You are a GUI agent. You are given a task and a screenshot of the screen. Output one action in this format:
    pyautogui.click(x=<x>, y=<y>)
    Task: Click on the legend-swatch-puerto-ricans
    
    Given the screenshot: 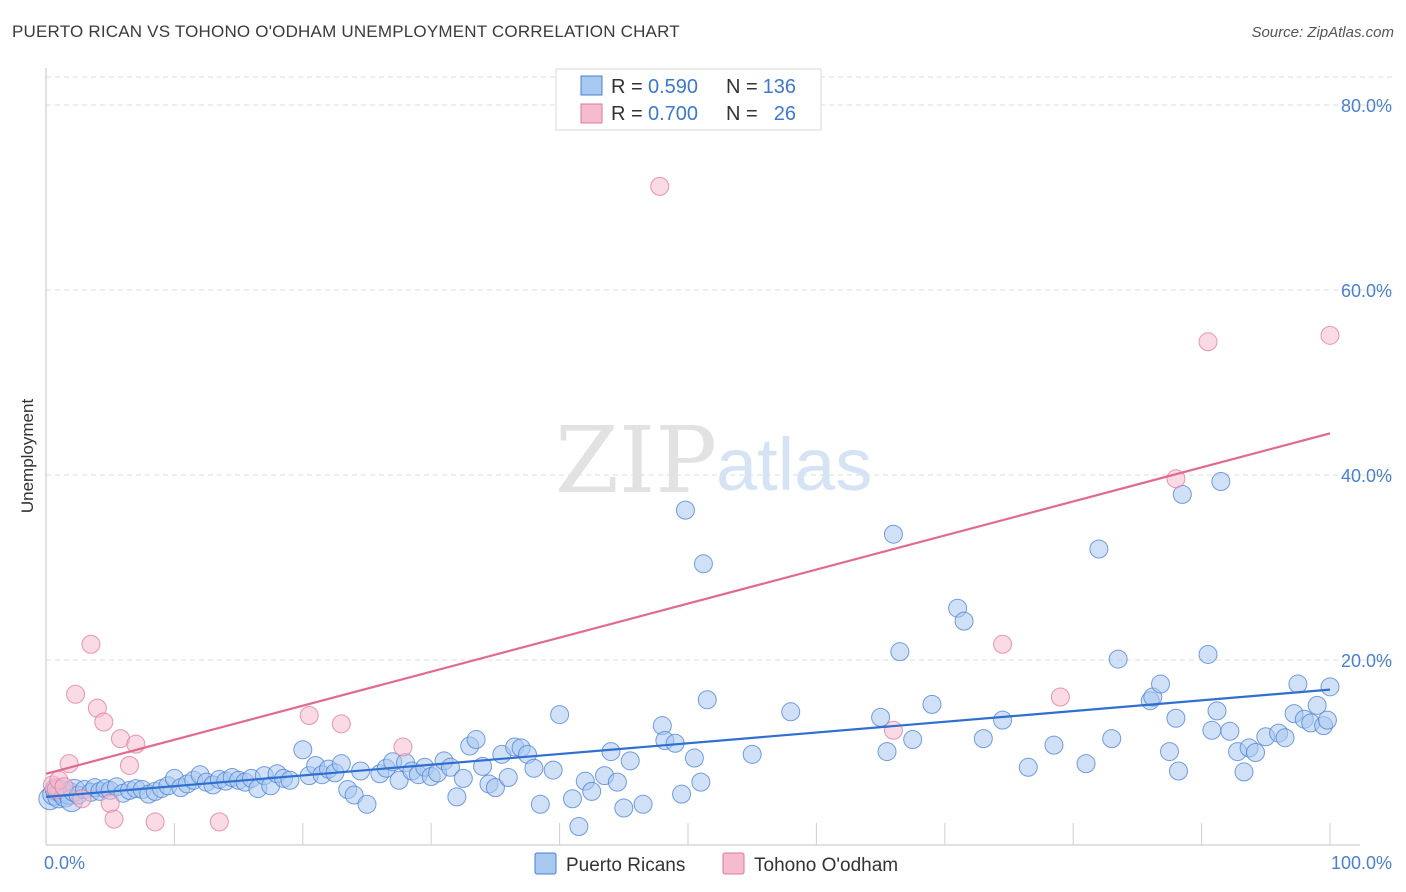 What is the action you would take?
    pyautogui.click(x=591, y=85)
    